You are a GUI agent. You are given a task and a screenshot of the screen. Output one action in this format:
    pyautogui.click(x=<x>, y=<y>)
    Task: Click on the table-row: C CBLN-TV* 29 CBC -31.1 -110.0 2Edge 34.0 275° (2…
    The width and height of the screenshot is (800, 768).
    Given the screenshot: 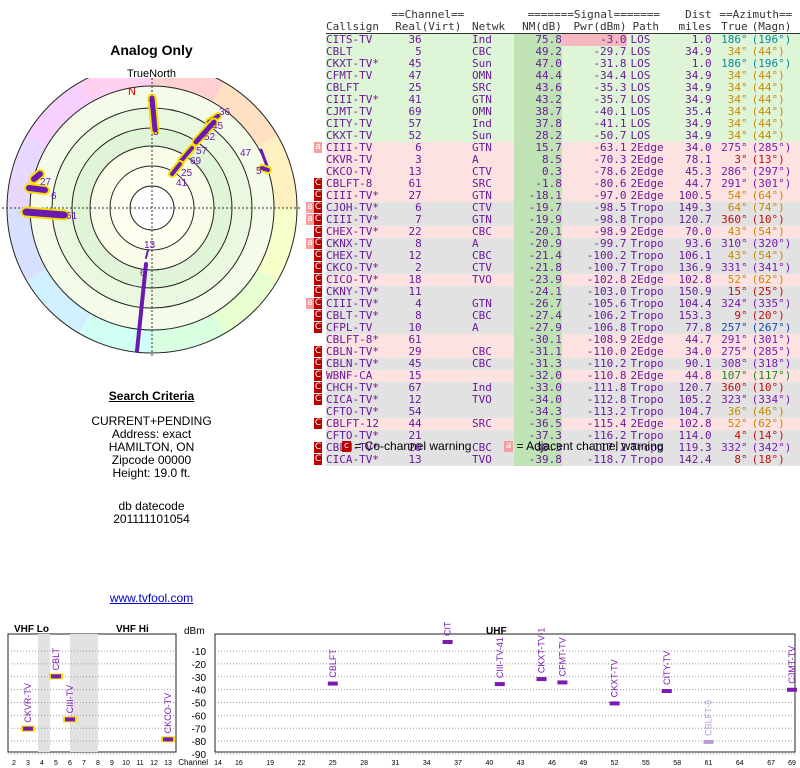 What is the action you would take?
    pyautogui.click(x=557, y=351)
    